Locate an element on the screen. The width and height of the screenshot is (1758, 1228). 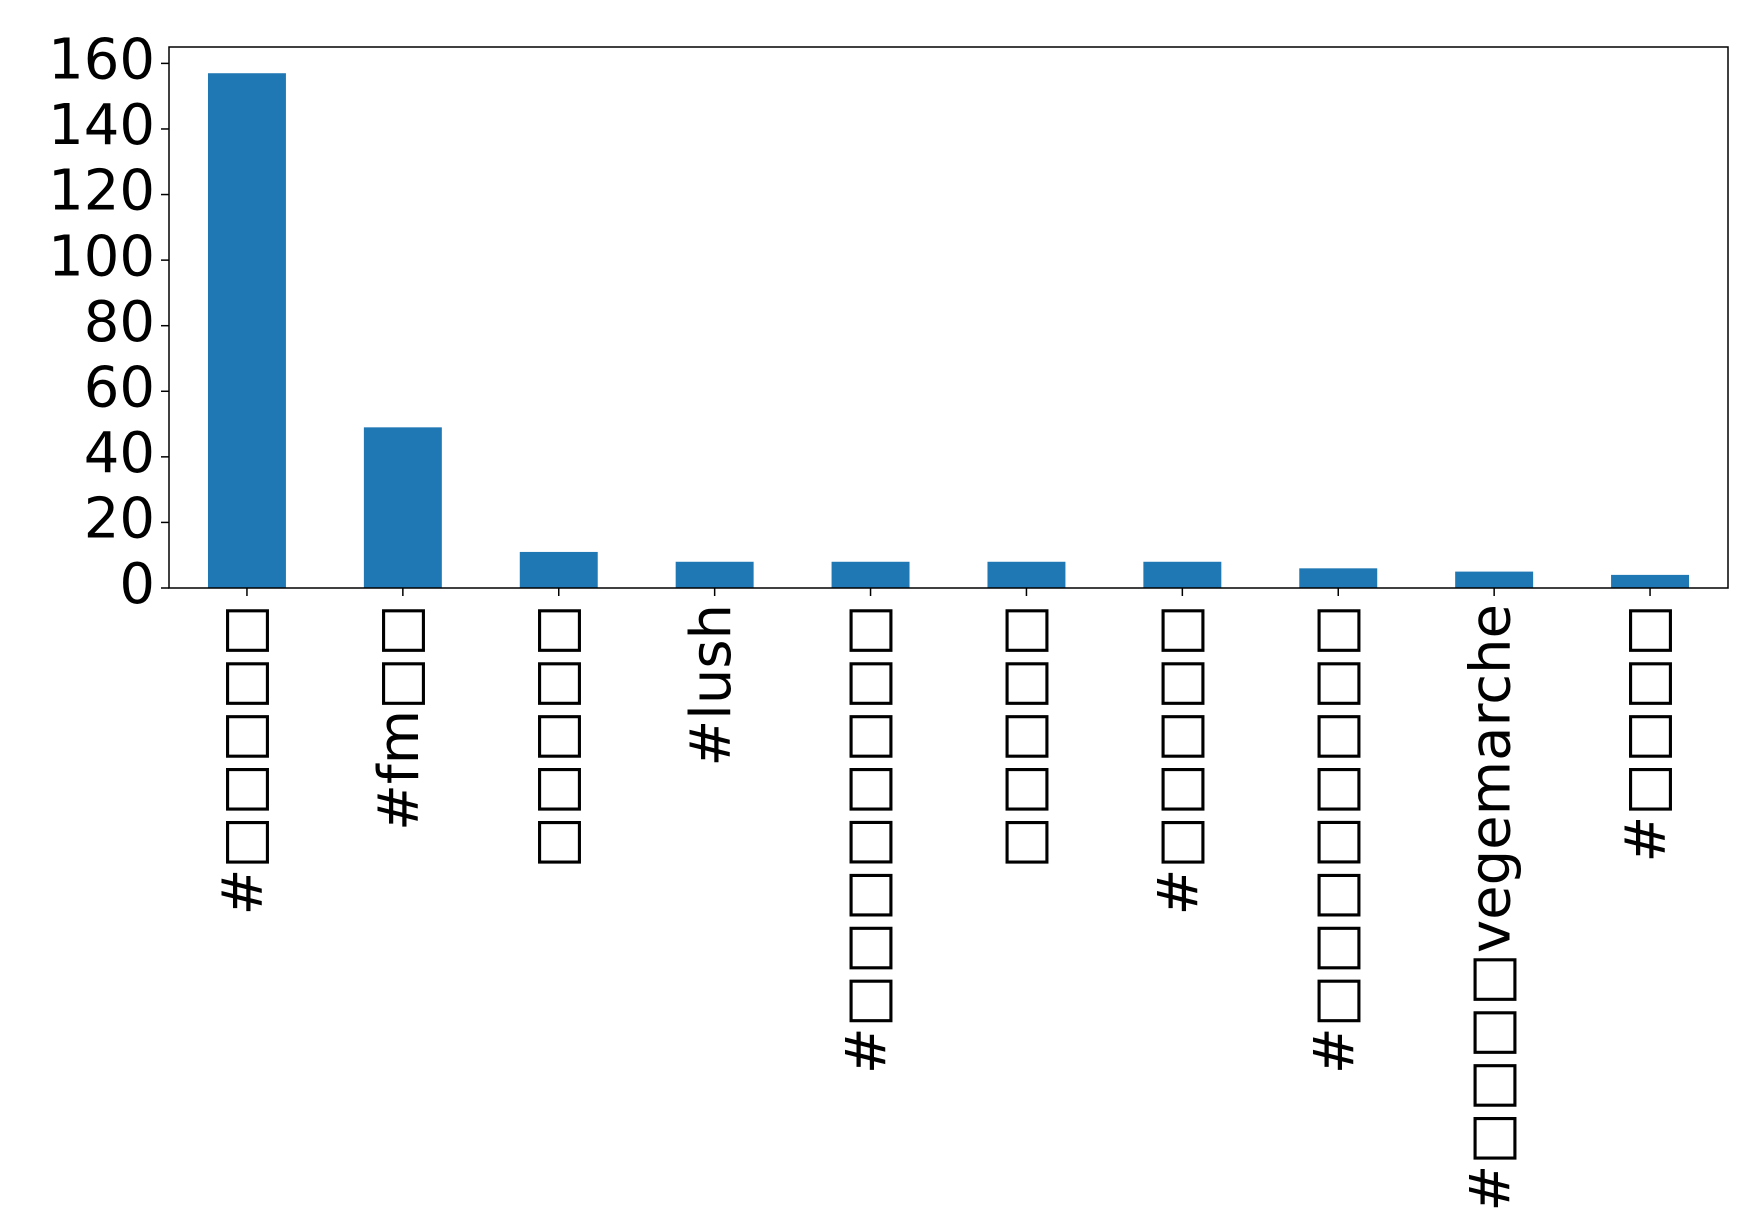
y-tick-label: 100 is located at coordinates (101, 256).